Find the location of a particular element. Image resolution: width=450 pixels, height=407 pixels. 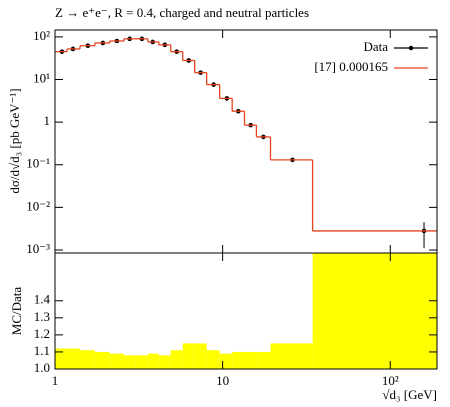

legend-marker is located at coordinates (411, 48).